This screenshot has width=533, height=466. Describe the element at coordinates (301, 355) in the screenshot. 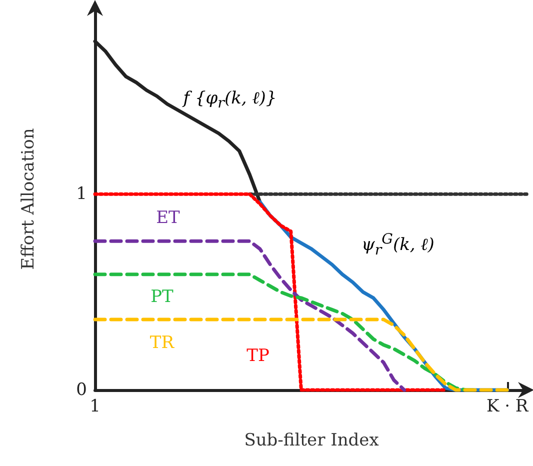

I see `line-series` at that location.